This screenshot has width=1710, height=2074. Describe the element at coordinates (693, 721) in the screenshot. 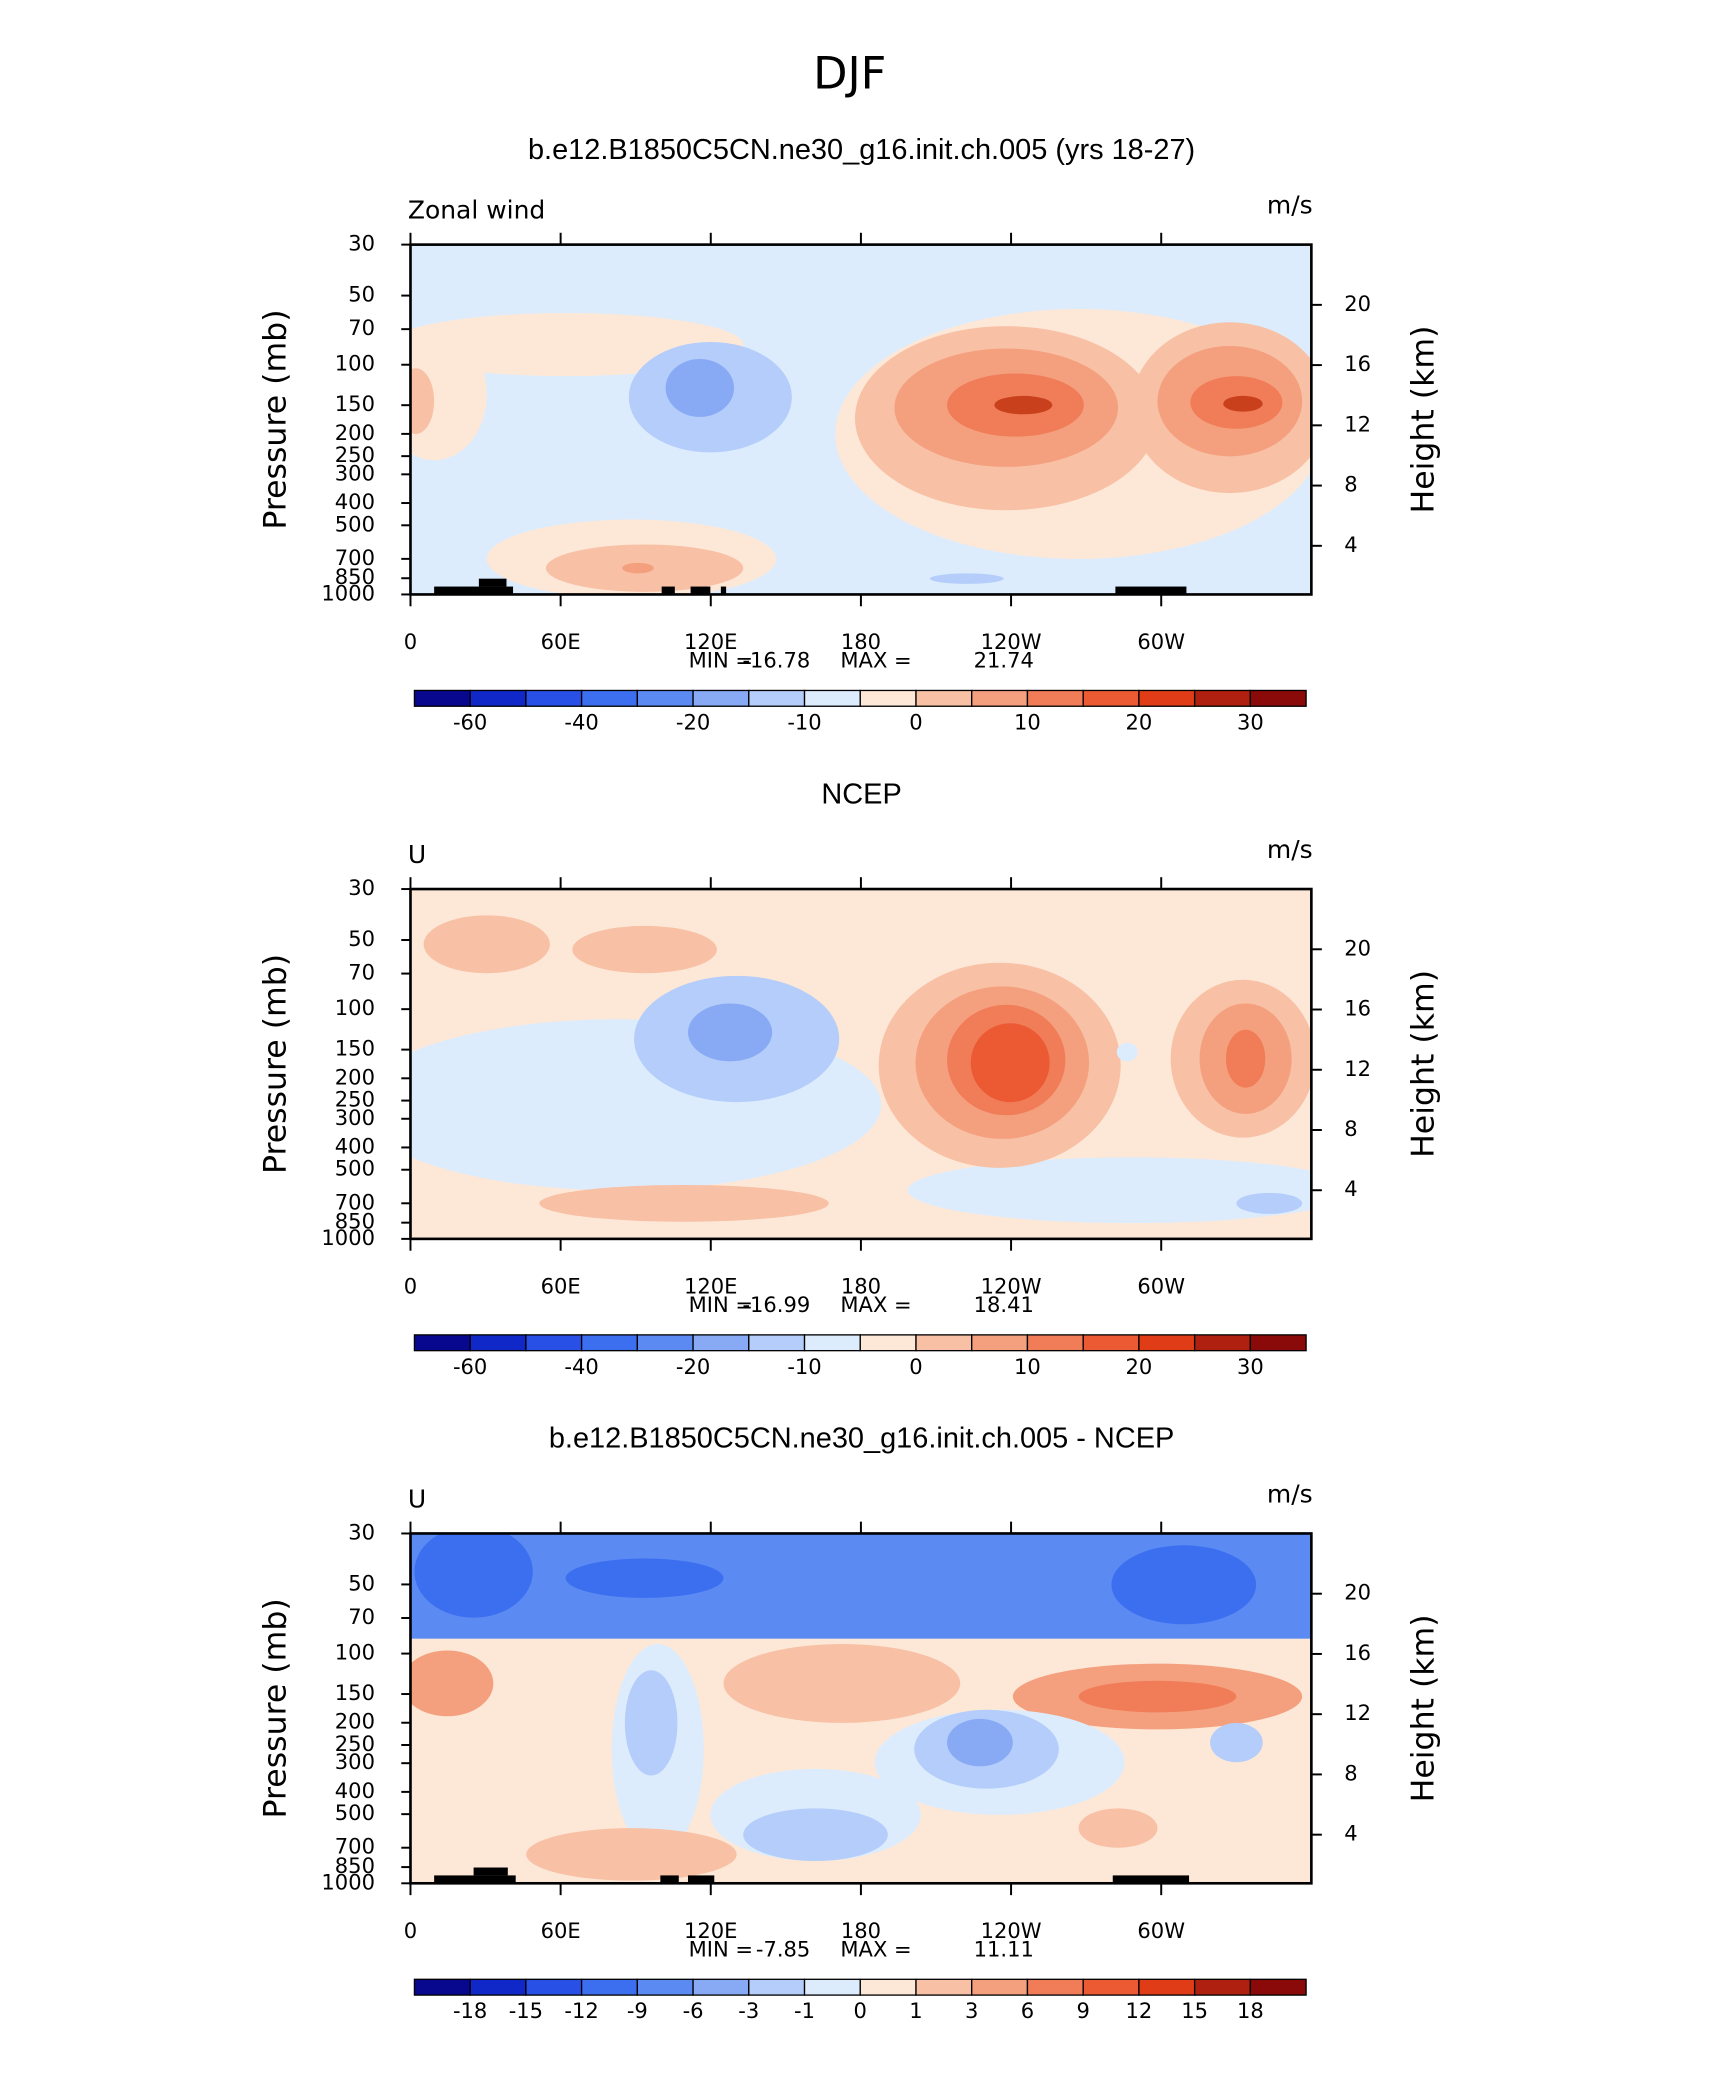

I see `colorbar-label: -20` at that location.